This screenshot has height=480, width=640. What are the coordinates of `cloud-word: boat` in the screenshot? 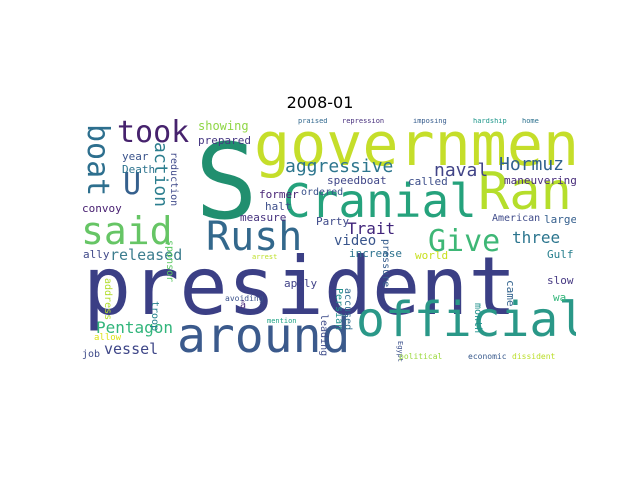 It's located at (97, 160).